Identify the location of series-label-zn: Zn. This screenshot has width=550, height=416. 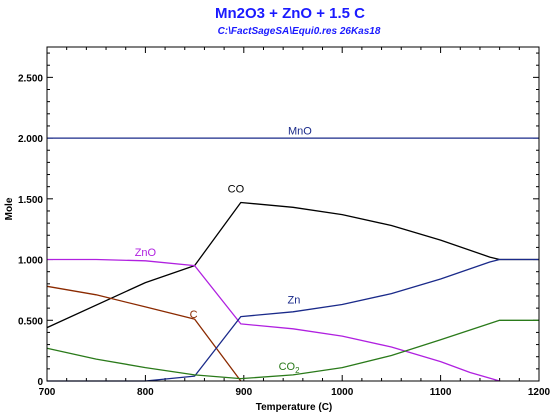
(294, 300).